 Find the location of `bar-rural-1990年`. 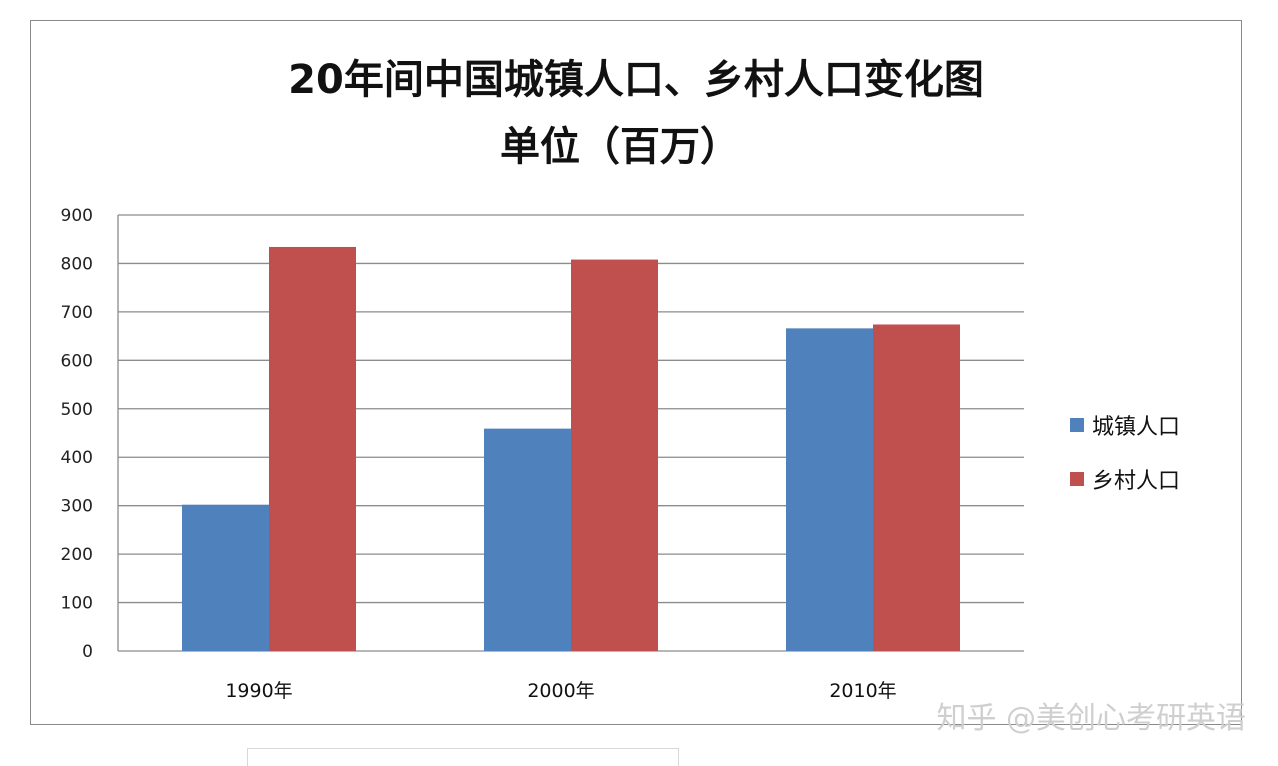

bar-rural-1990年 is located at coordinates (312, 448).